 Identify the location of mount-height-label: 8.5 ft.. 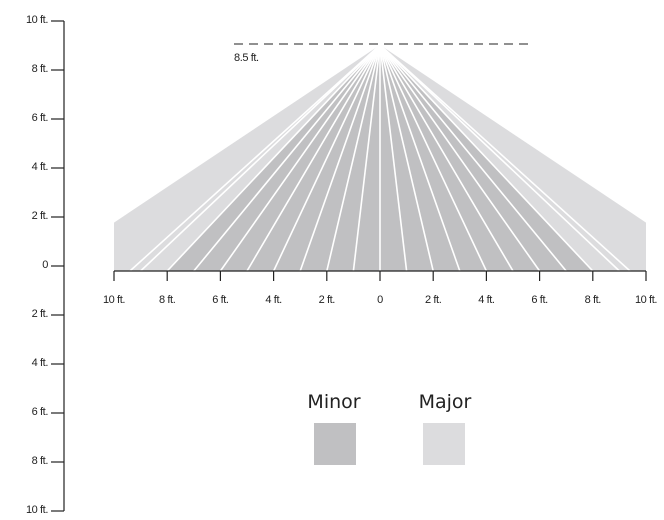
(246, 58).